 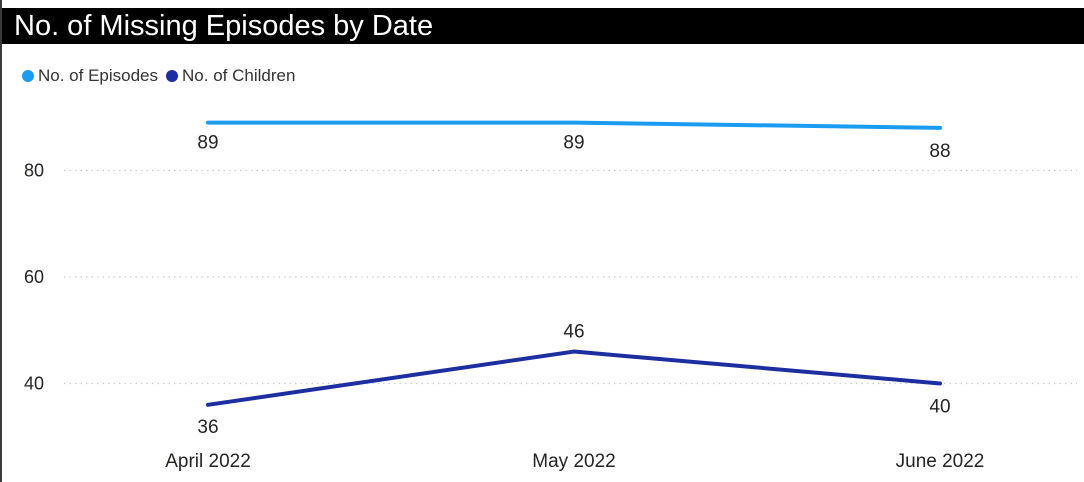 What do you see at coordinates (224, 26) in the screenshot?
I see `chart-title: No. of Missing Episodes by Date` at bounding box center [224, 26].